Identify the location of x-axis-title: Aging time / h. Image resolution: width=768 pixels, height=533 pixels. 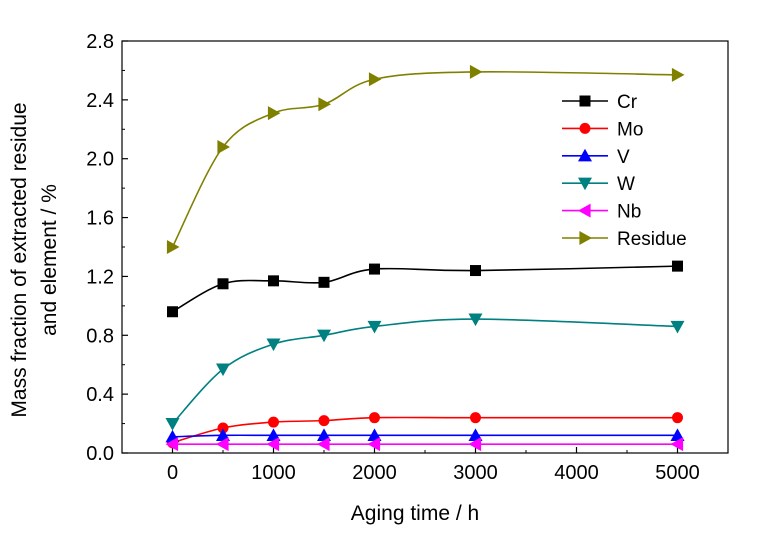
(415, 513).